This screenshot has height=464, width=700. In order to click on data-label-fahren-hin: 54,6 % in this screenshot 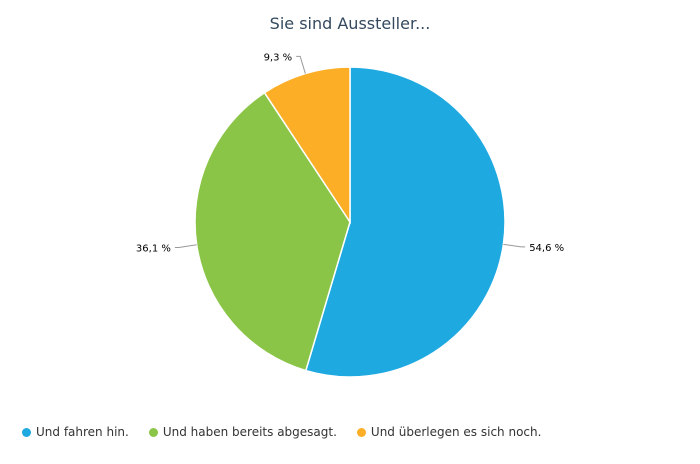, I will do `click(546, 248)`.